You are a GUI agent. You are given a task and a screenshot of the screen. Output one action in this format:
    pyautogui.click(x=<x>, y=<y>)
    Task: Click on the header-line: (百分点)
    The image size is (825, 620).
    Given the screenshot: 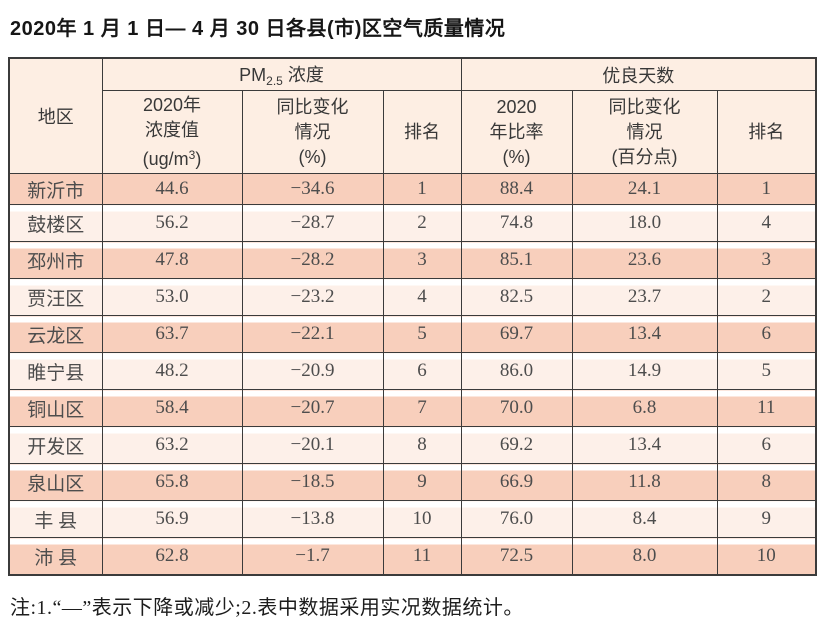 What is the action you would take?
    pyautogui.click(x=644, y=156)
    